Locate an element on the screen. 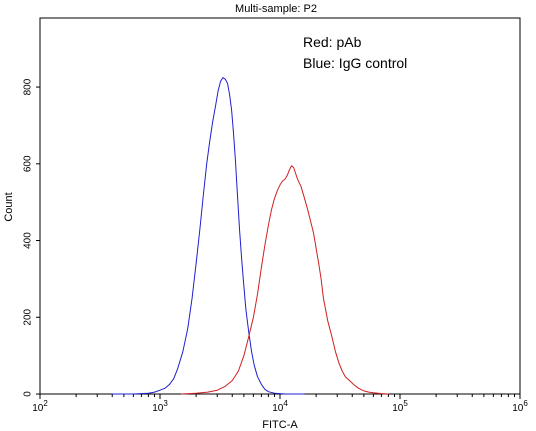 The image size is (536, 431). legend-red-pab: Red: pAb is located at coordinates (332, 42).